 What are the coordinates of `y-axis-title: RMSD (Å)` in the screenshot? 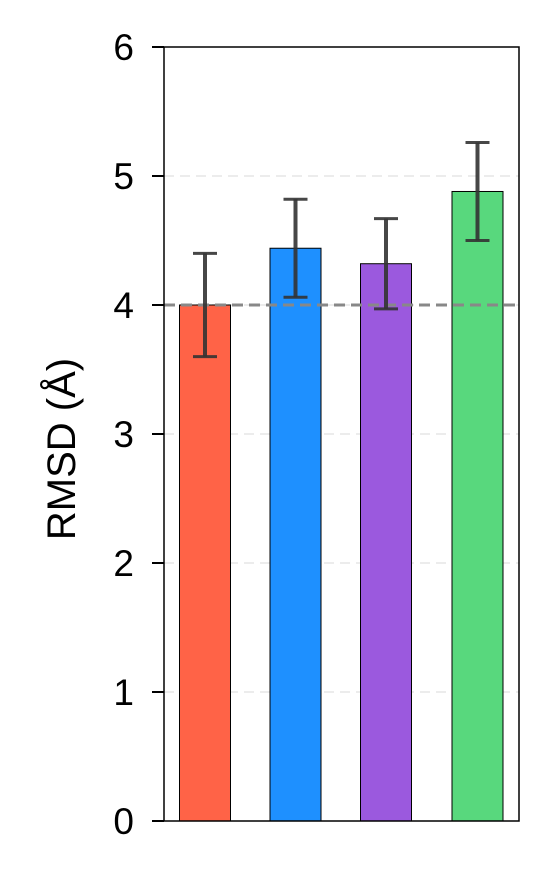 It's located at (61, 449).